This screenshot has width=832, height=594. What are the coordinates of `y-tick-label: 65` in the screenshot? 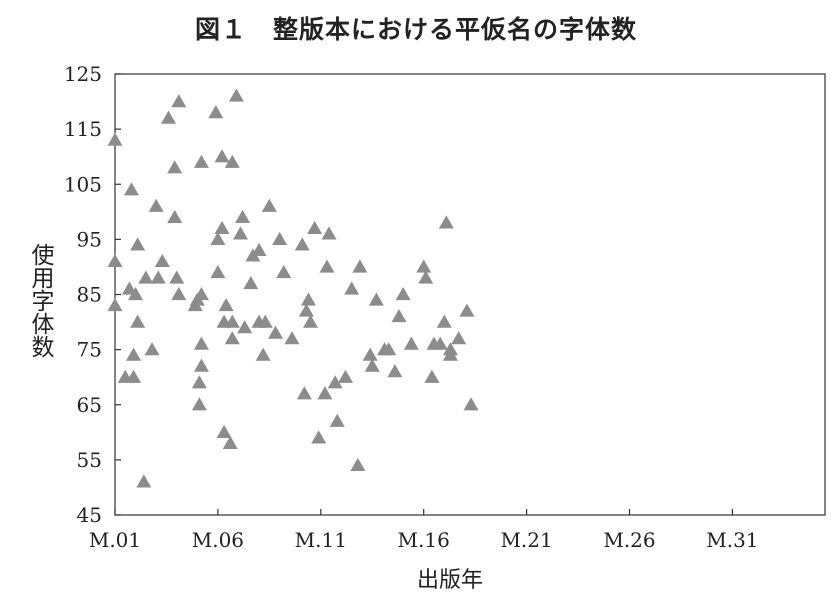 It's located at (89, 405).